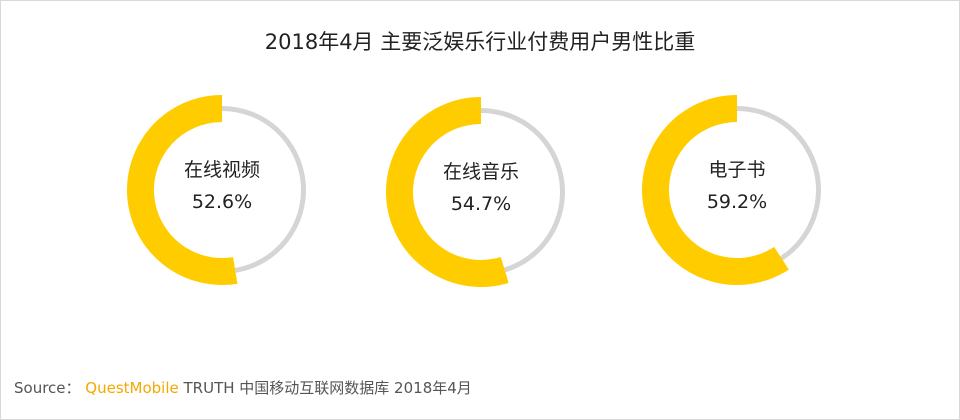 Image resolution: width=960 pixels, height=420 pixels. Describe the element at coordinates (325, 388) in the screenshot. I see `source-rest: TRUTH 中国移动互联网数据库 2018年4月` at that location.